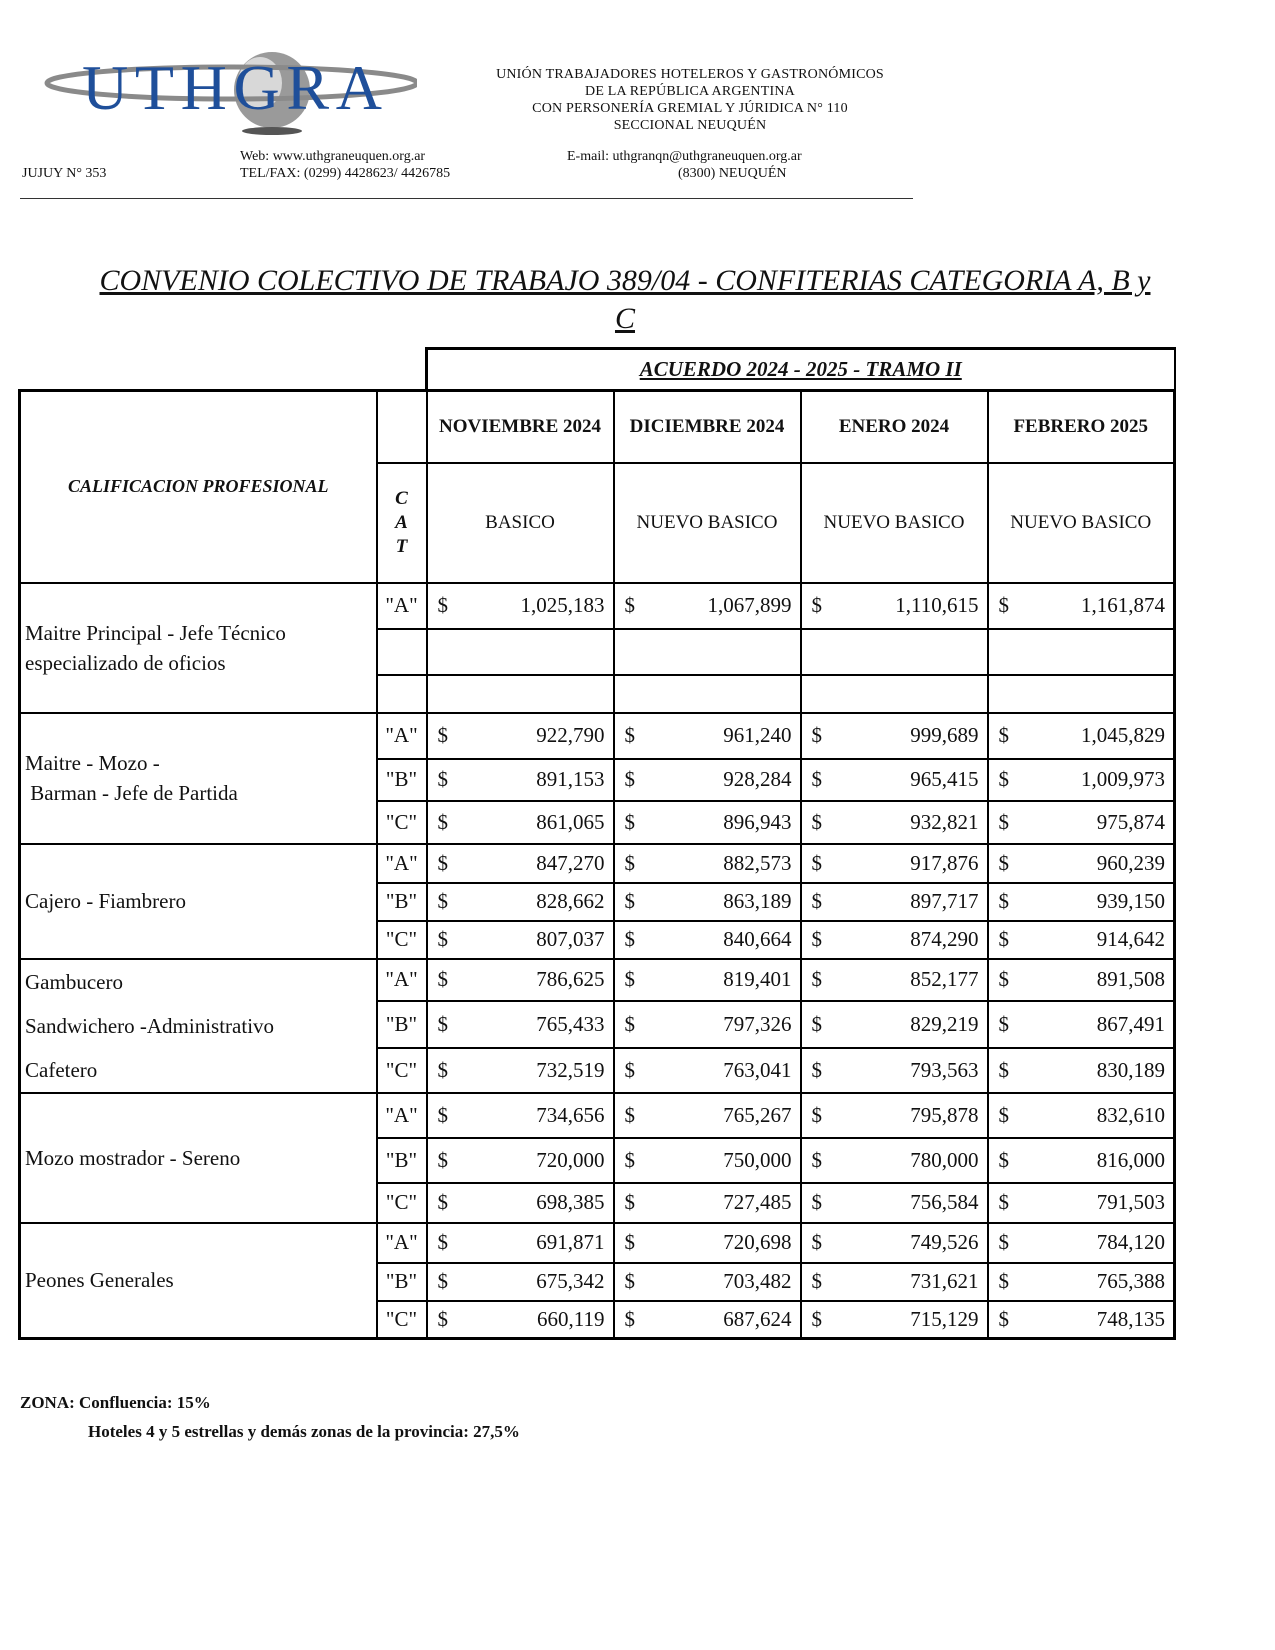  What do you see at coordinates (894, 522) in the screenshot?
I see `subheader: NUEVO BASICO` at bounding box center [894, 522].